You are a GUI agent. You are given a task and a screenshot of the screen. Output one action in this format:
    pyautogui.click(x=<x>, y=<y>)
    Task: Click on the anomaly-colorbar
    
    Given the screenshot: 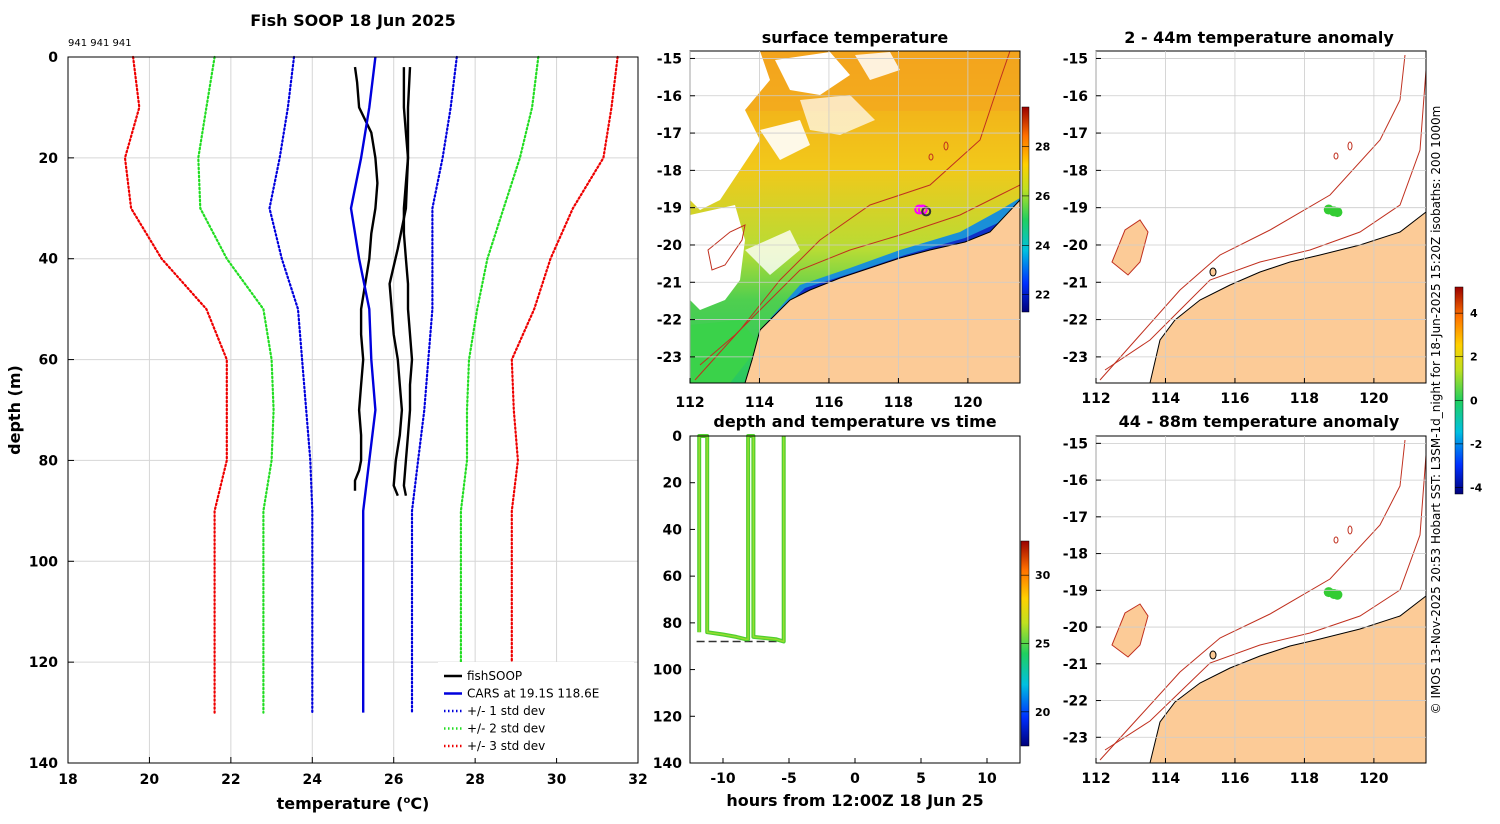 What is the action you would take?
    pyautogui.click(x=1459, y=390)
    